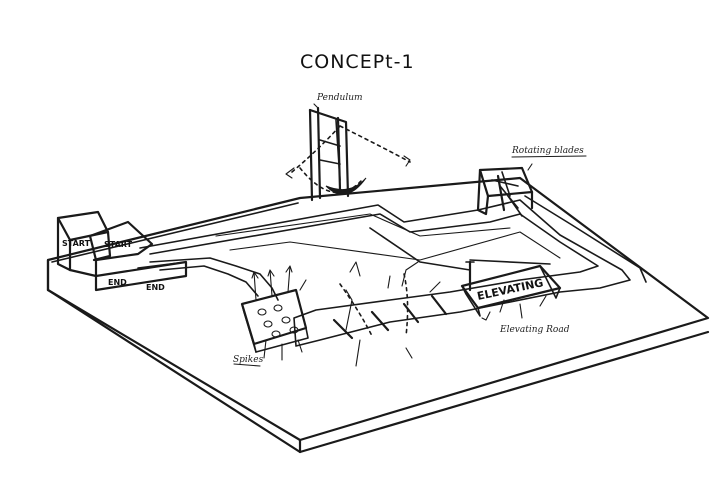 The image size is (710, 494). What do you see at coordinates (339, 98) in the screenshot?
I see `pendulum-label: Pendulum` at bounding box center [339, 98].